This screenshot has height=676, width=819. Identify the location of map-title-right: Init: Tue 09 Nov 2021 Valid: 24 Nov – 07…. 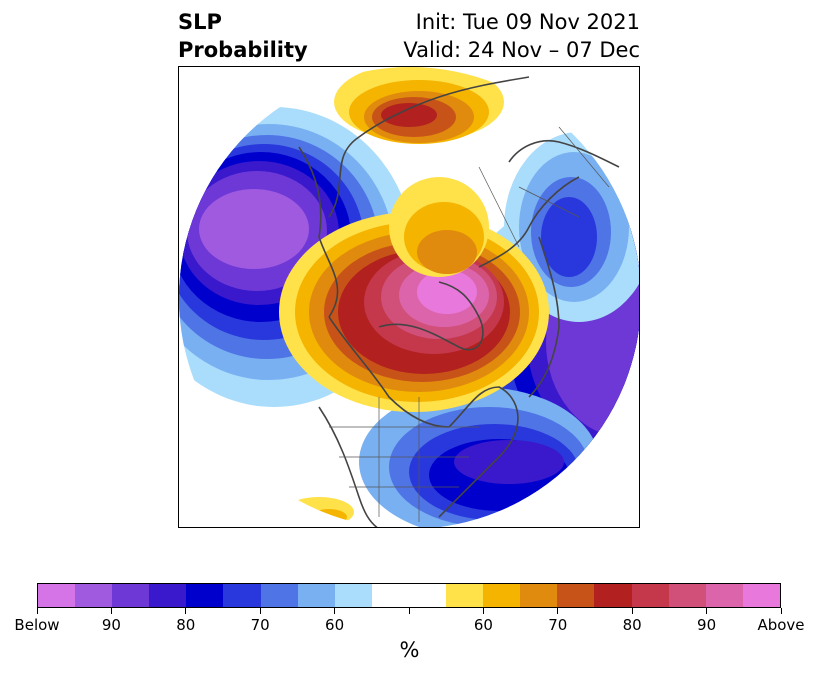
(521, 36).